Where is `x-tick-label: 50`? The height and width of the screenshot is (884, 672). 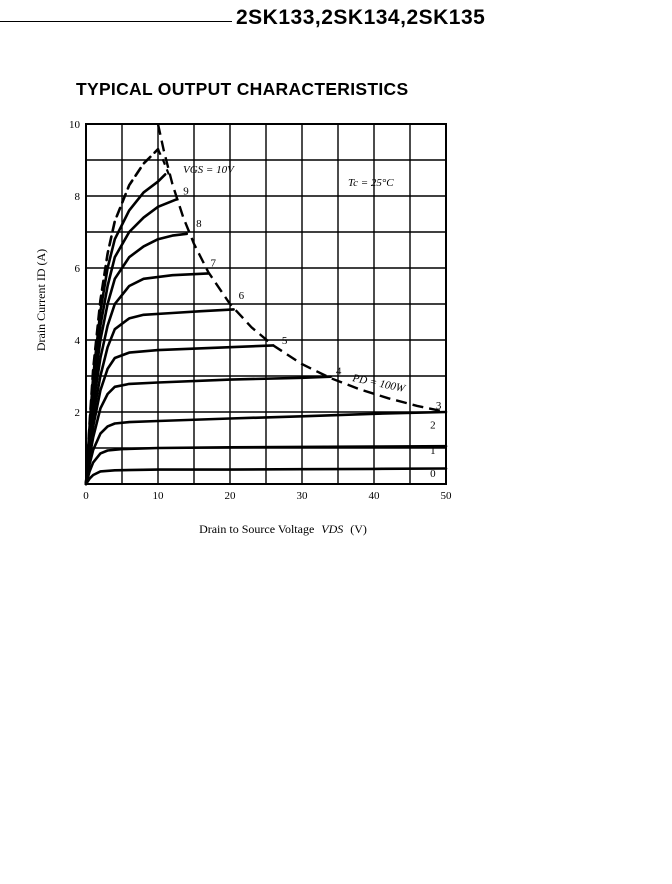
x-tick-label: 50 is located at coordinates (447, 496).